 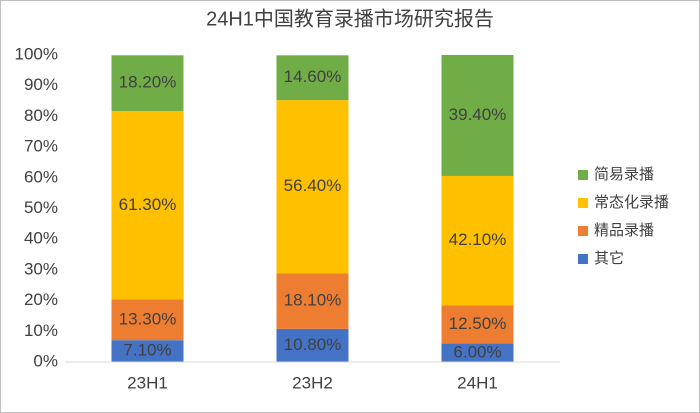 What do you see at coordinates (36, 53) in the screenshot?
I see `y-tick-label: 100%` at bounding box center [36, 53].